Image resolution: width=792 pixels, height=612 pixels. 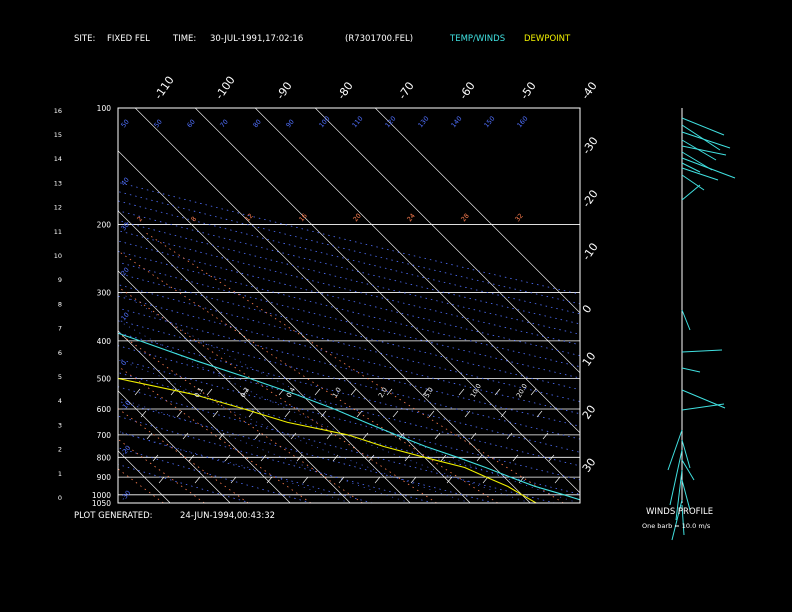 What do you see at coordinates (476, 390) in the screenshot?
I see `mixing-lower-label: 10.0` at bounding box center [476, 390].